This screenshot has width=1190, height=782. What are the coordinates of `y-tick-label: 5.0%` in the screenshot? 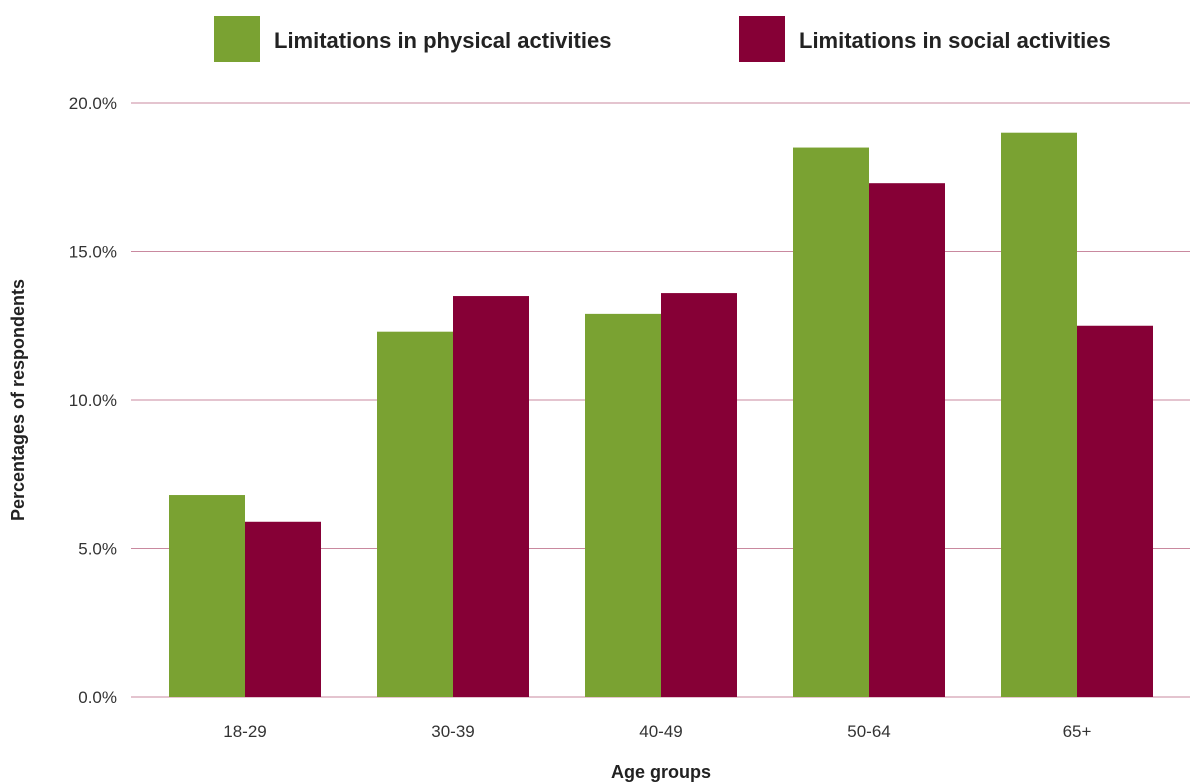 It's located at (97, 549).